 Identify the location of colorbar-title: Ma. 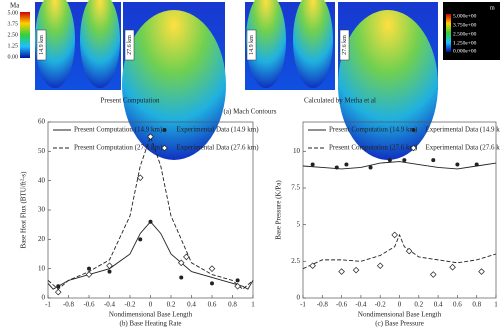
(15, 6).